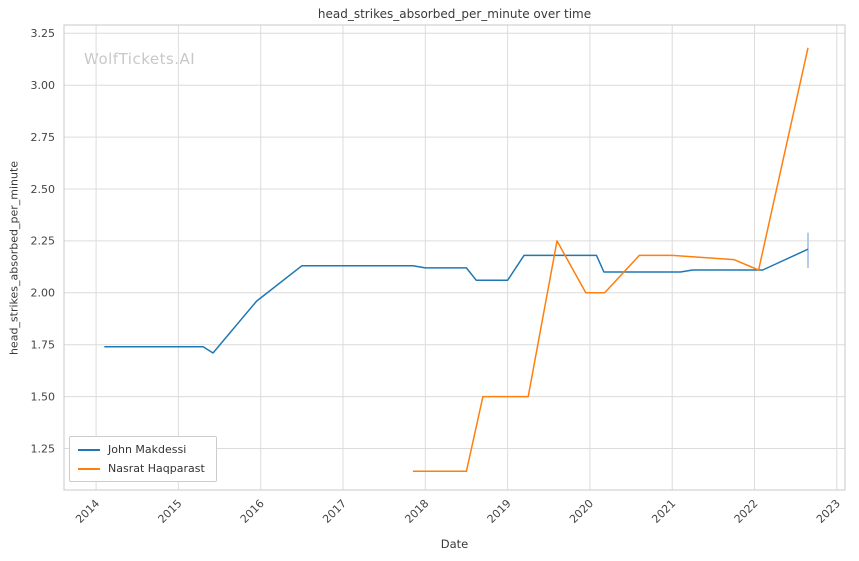  Describe the element at coordinates (416, 511) in the screenshot. I see `x-tick-label: 2018` at that location.